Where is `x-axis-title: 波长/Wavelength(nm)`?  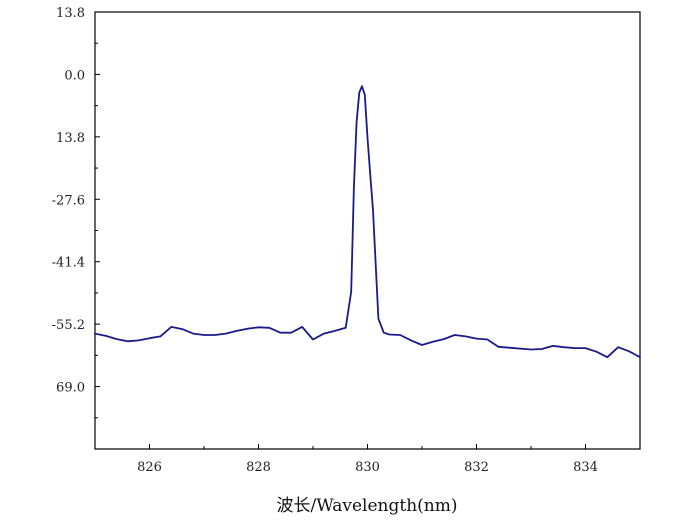
x-axis-title: 波长/Wavelength(nm) is located at coordinates (367, 506).